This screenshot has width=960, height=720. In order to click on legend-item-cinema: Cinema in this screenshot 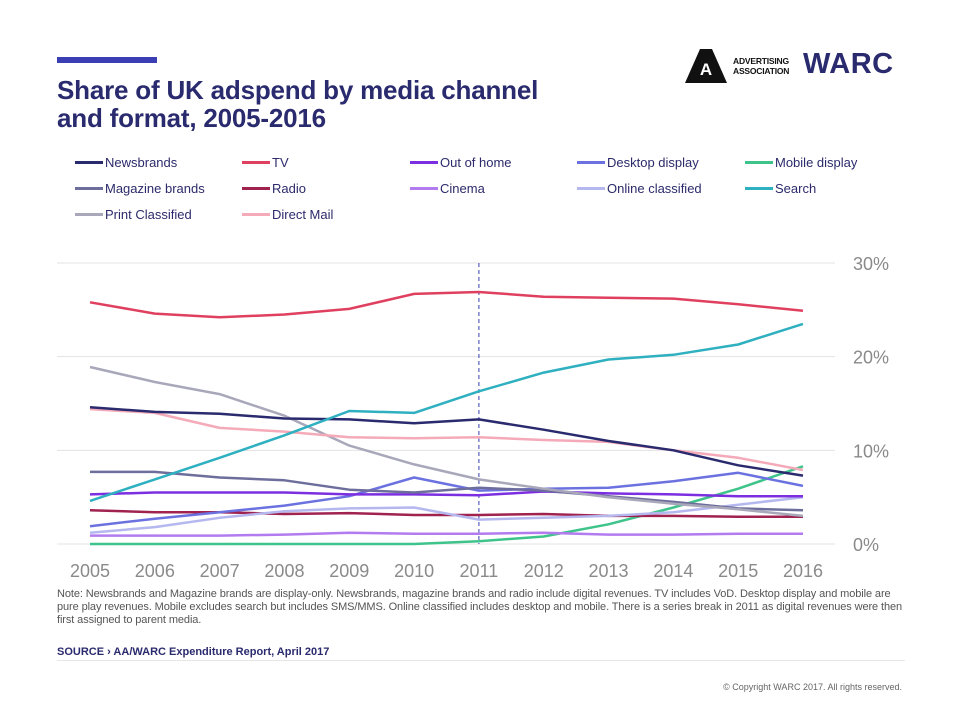, I will do `click(447, 188)`.